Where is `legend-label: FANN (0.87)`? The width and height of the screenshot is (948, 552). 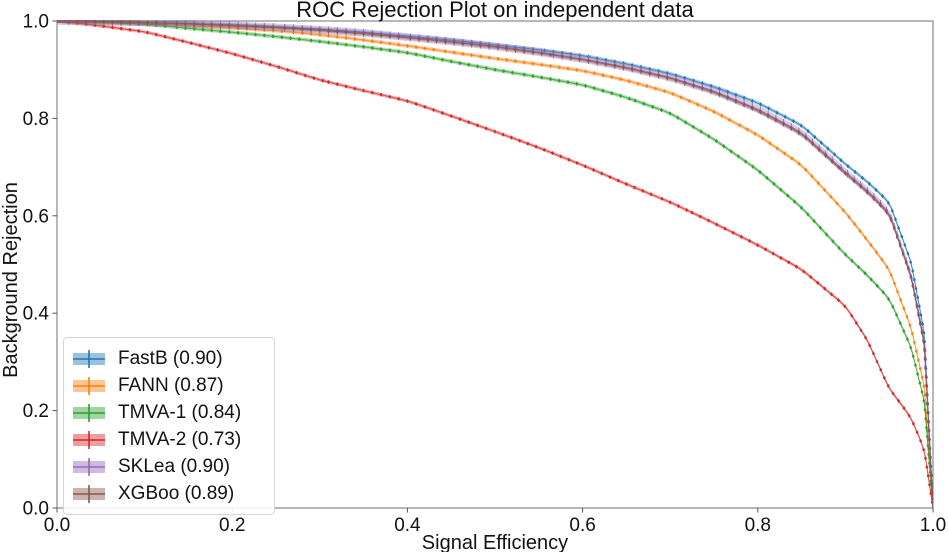
legend-label: FANN (0.87) is located at coordinates (171, 385).